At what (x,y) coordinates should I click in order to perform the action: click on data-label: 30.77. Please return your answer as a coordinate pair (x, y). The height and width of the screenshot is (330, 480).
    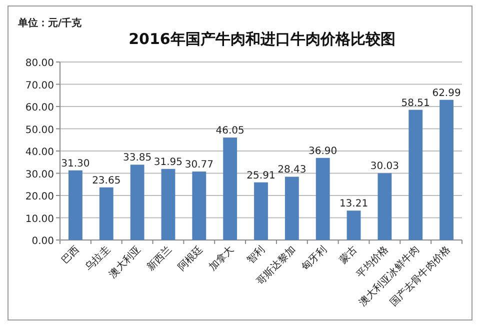
    Looking at the image, I should click on (199, 165).